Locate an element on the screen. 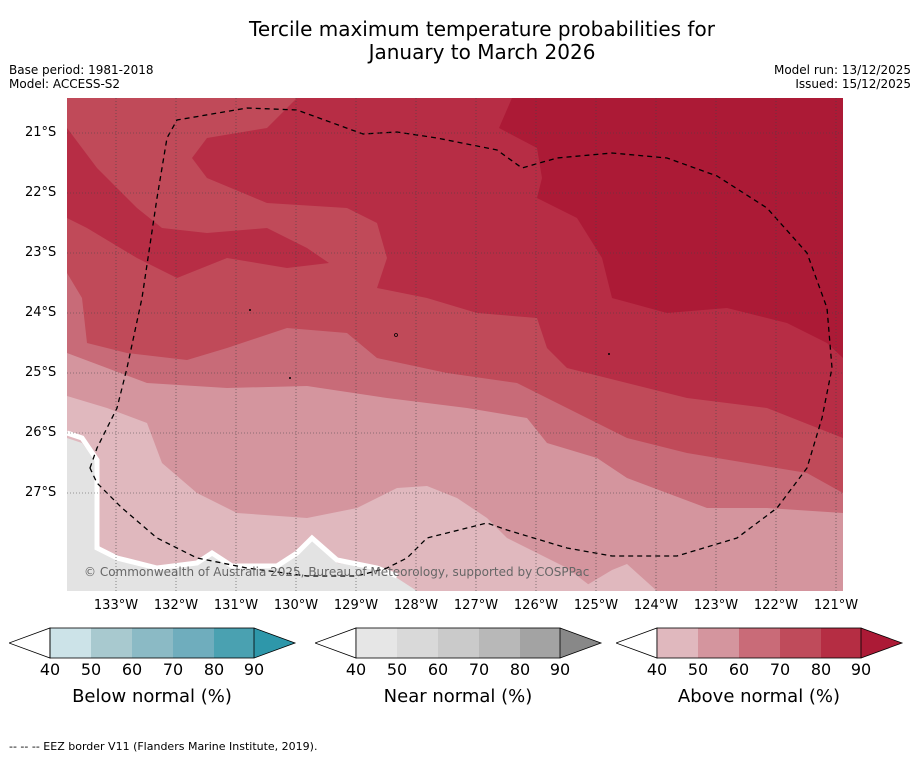  lat-label: 21°S is located at coordinates (41, 132).